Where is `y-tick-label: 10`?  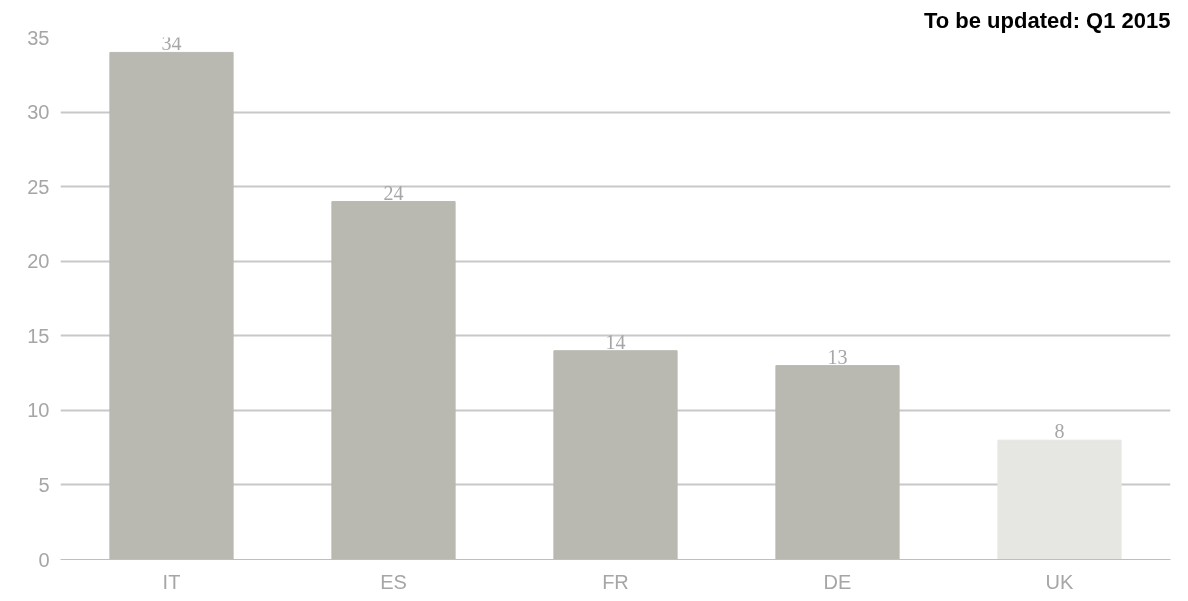
y-tick-label: 10 is located at coordinates (38, 410).